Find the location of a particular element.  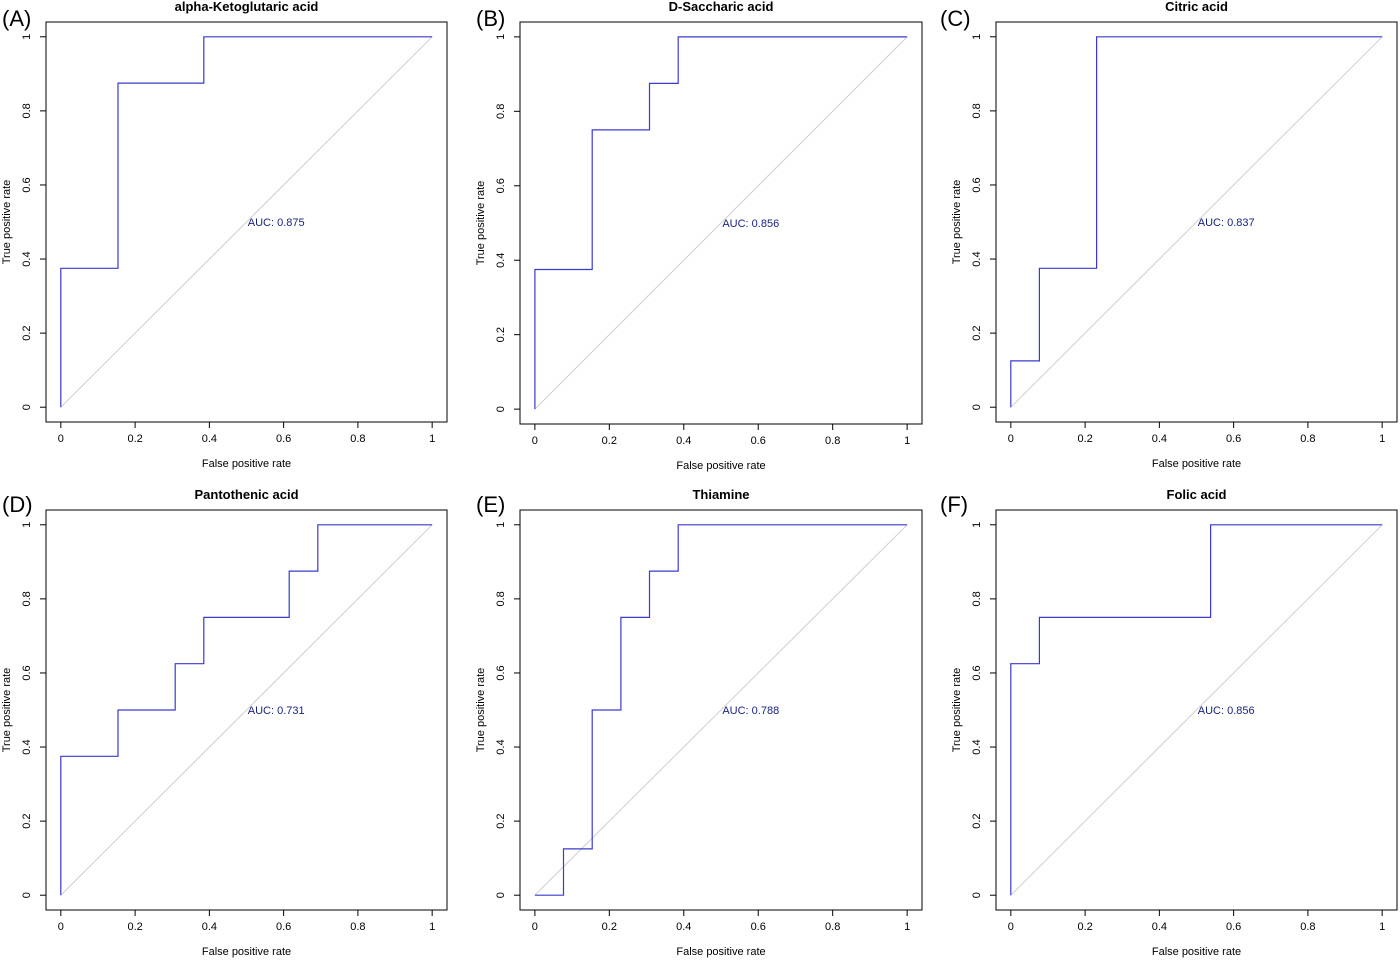

panel-label: (A) is located at coordinates (16, 18).